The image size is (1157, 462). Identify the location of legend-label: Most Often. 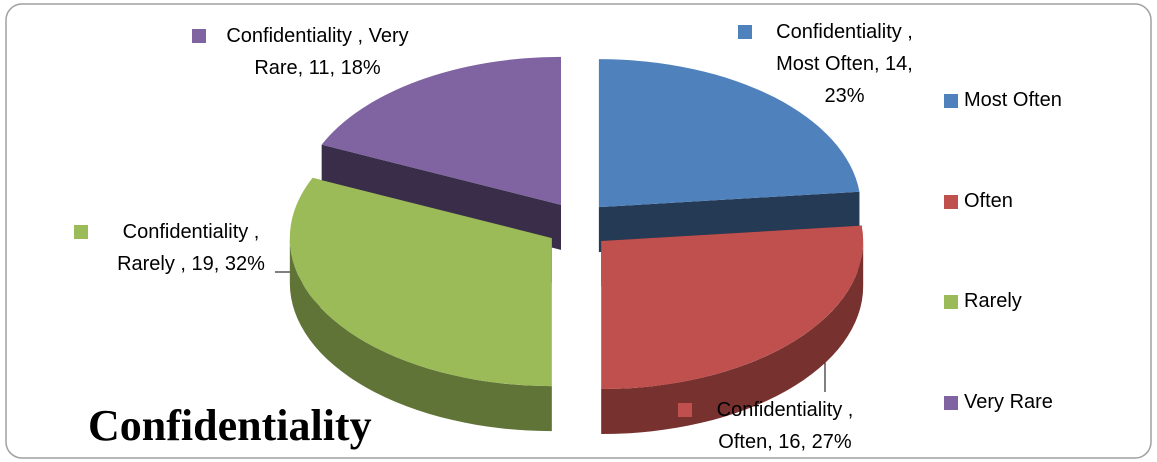
(1013, 100).